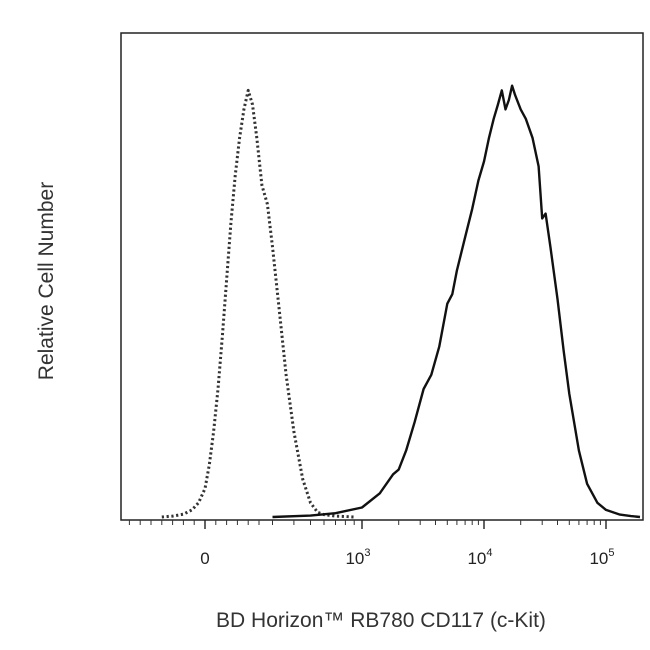  Describe the element at coordinates (601, 557) in the screenshot. I see `x-tick-label: 10⁵` at that location.